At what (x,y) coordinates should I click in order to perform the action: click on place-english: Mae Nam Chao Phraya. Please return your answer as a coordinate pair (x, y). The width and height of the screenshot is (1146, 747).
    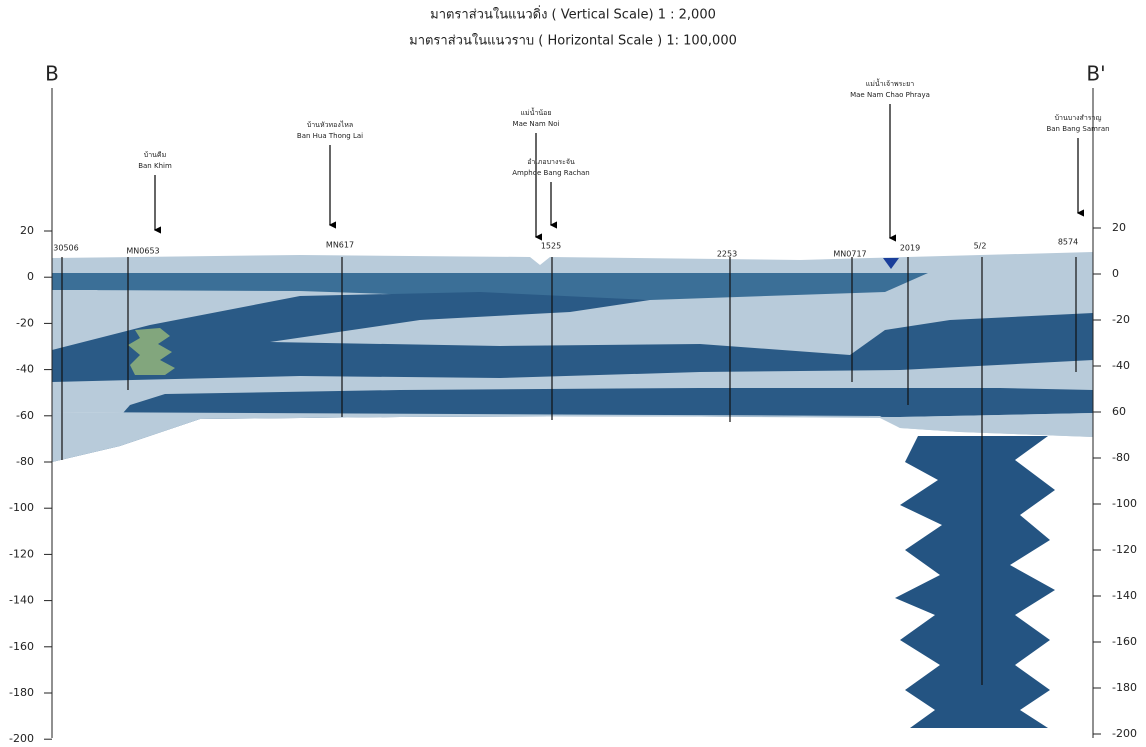
    Looking at the image, I should click on (890, 95).